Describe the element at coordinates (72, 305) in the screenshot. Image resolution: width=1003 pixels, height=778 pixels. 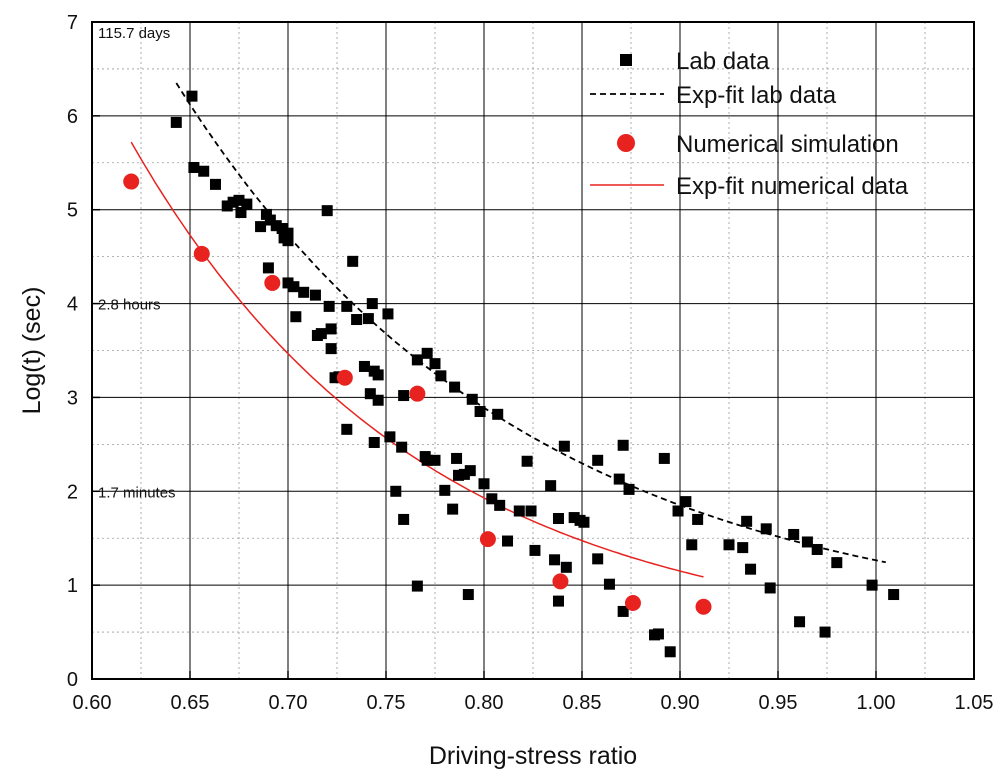
I see `y-tick-label: 4` at that location.